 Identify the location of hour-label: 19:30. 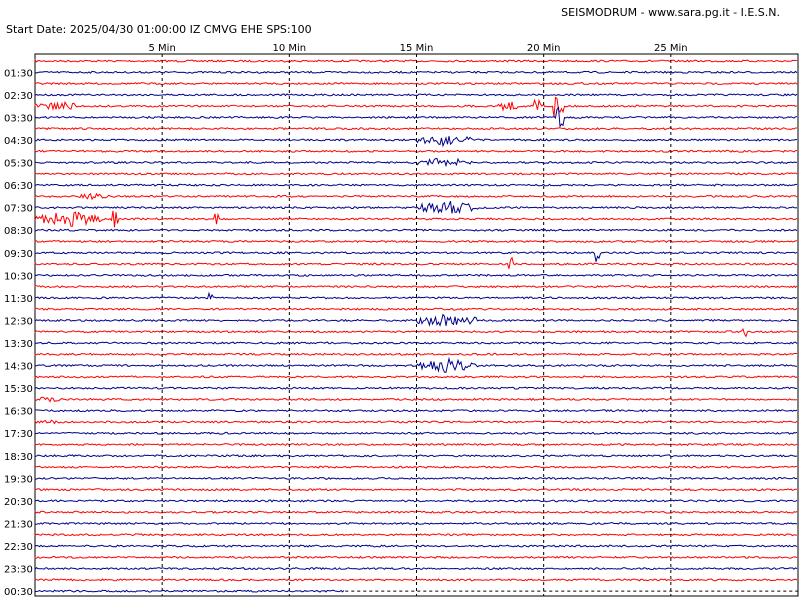
(18, 479).